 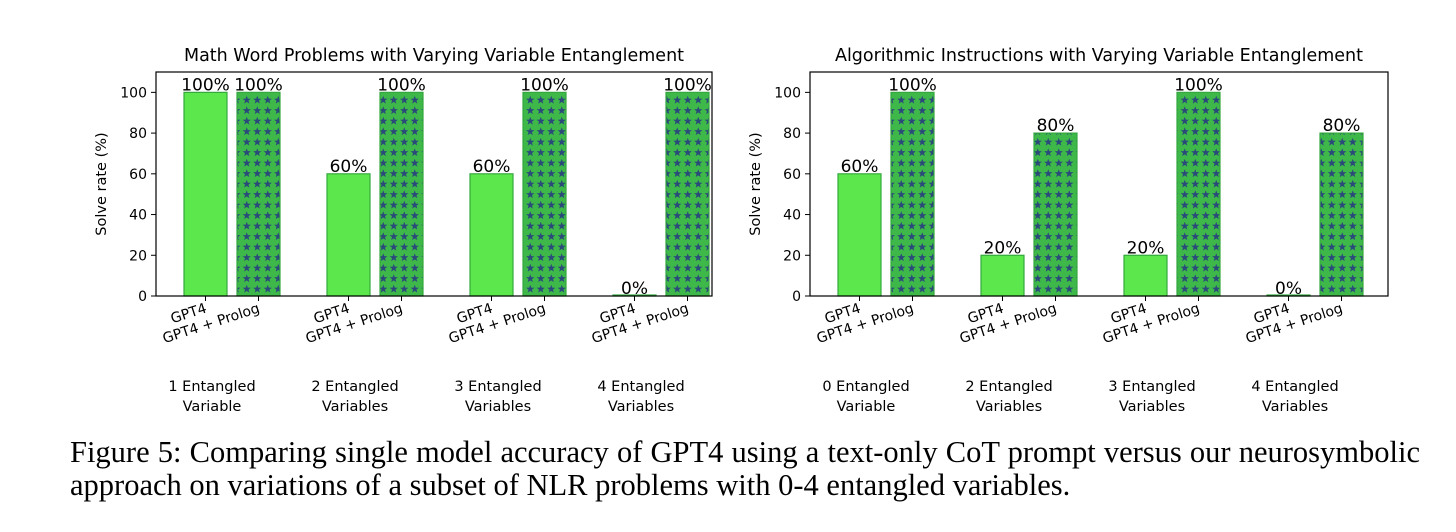 I want to click on group-label: 1 Entangled, so click(x=211, y=387).